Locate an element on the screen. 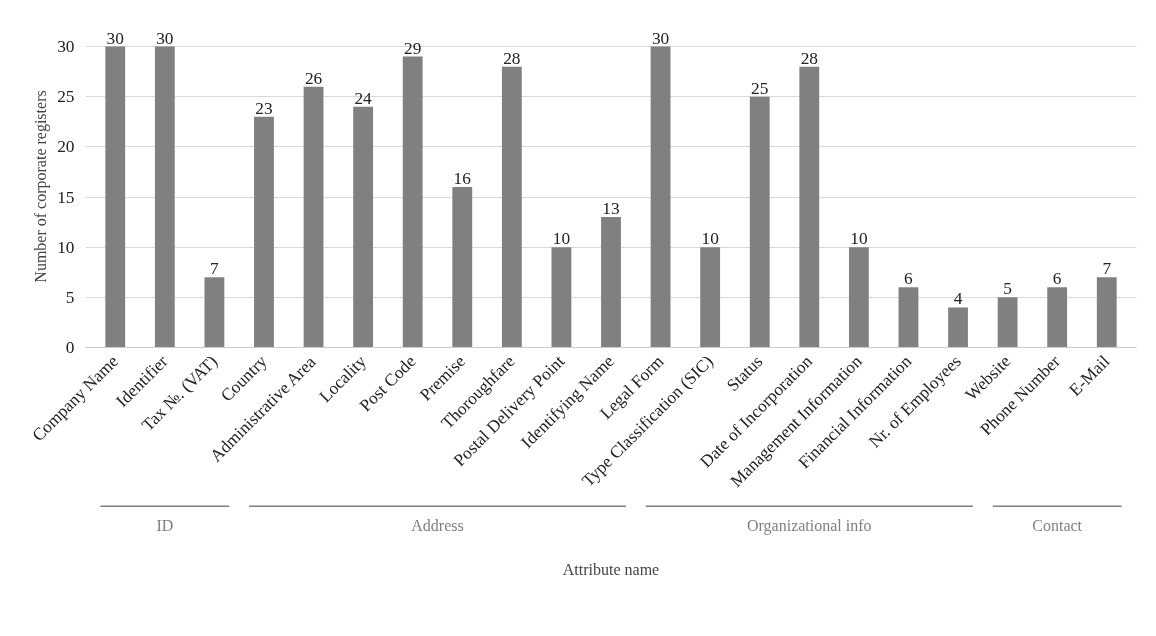 The image size is (1156, 636). y-tick-label: 25 is located at coordinates (66, 97).